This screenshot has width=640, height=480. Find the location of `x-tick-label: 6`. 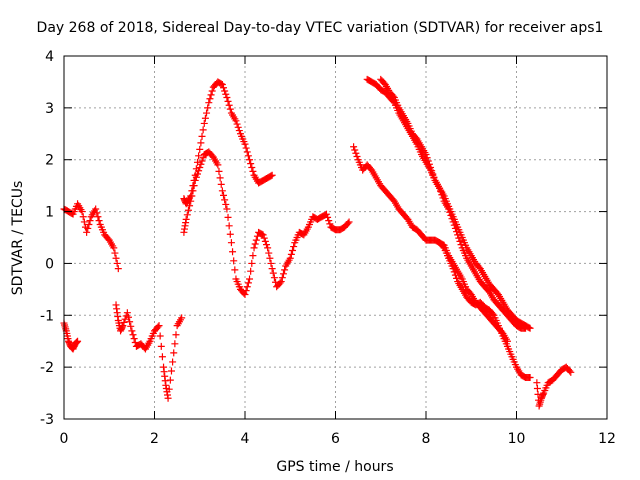

x-tick-label: 6 is located at coordinates (335, 439).